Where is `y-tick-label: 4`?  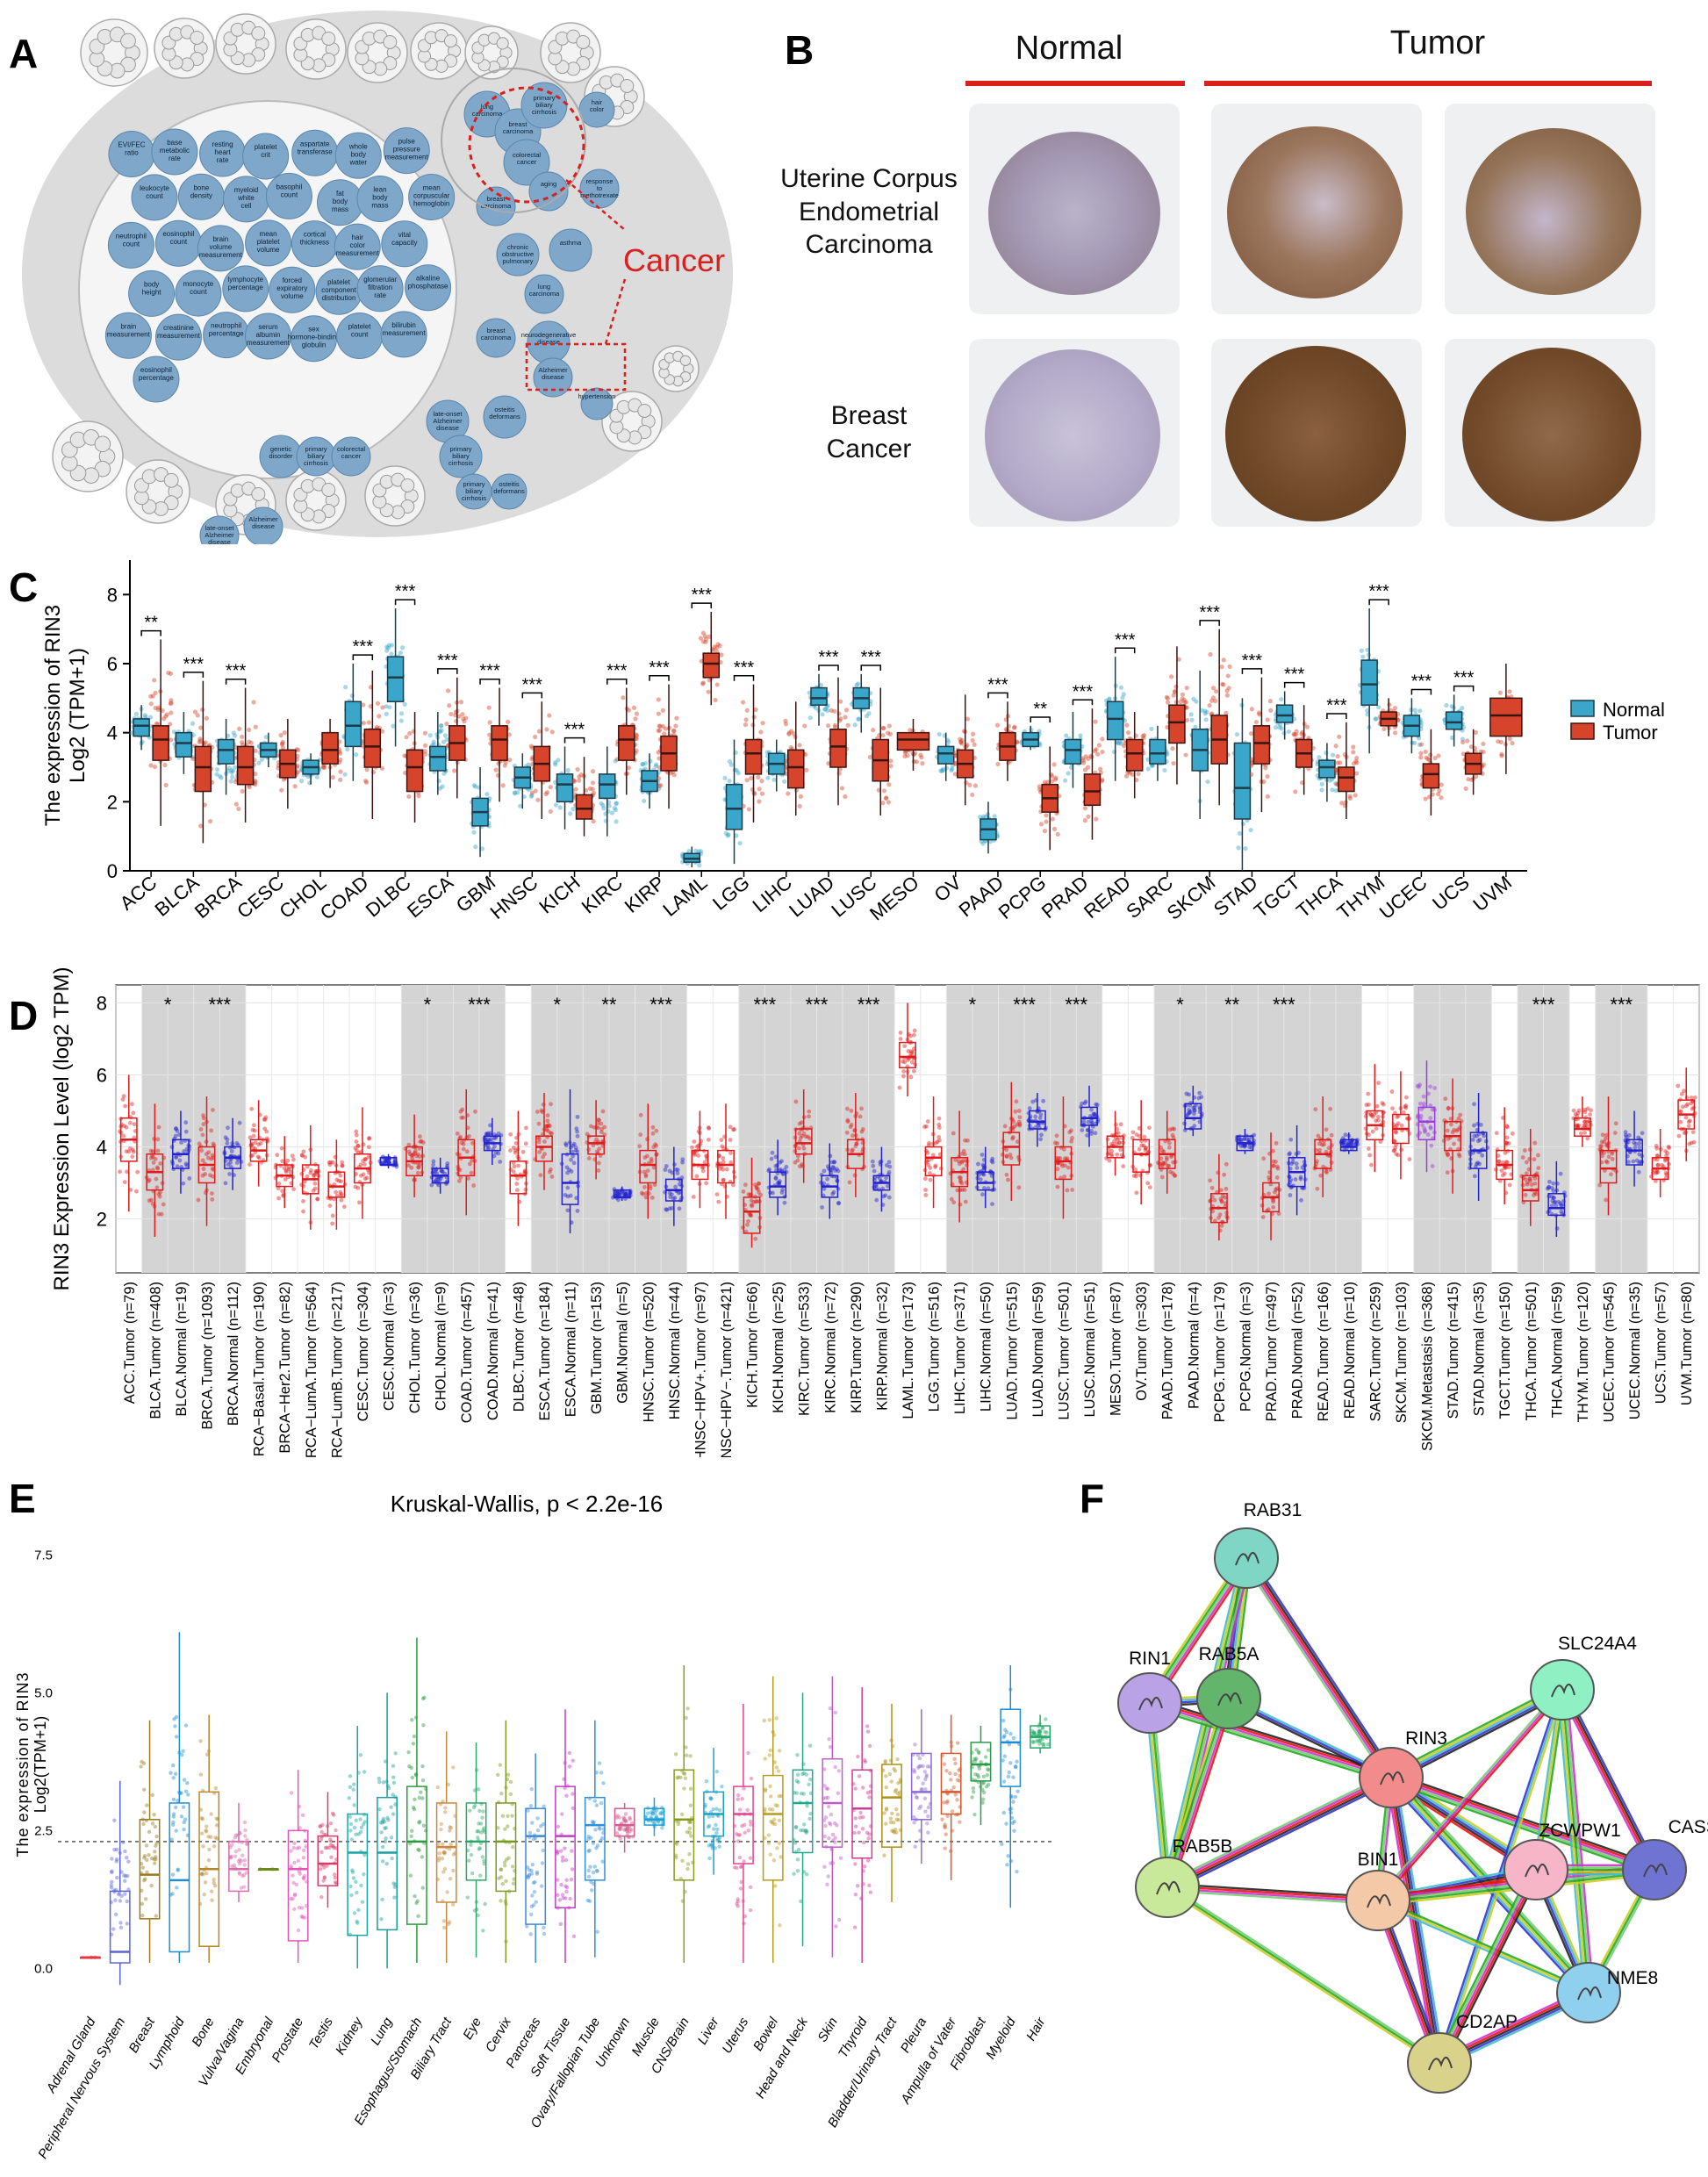
y-tick-label: 4 is located at coordinates (112, 733).